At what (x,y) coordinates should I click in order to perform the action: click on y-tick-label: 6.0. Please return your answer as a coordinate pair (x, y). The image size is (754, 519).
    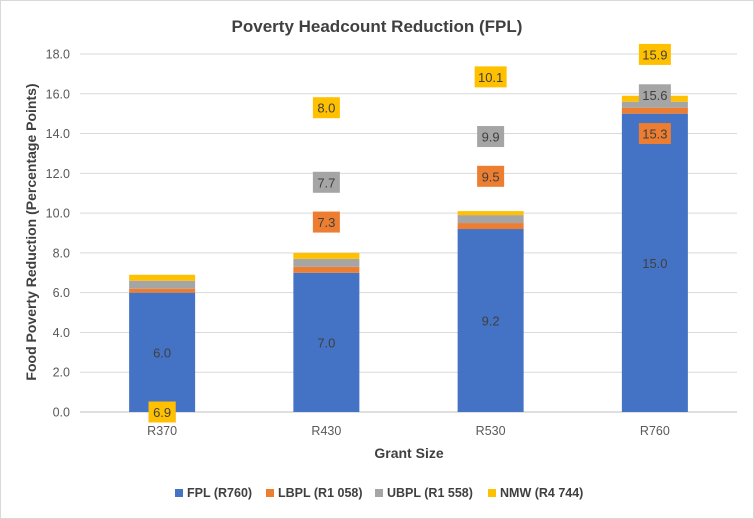
    Looking at the image, I should click on (61, 293).